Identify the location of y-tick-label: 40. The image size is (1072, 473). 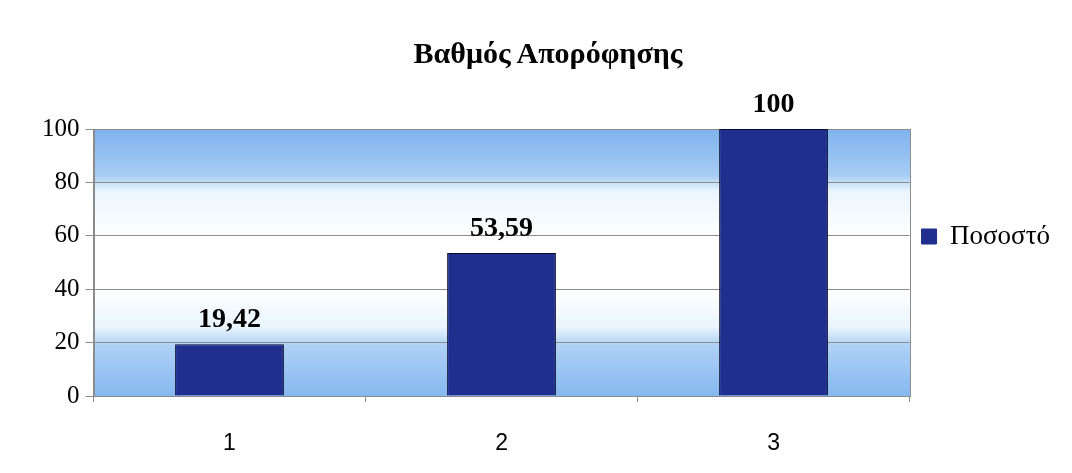
(67, 287).